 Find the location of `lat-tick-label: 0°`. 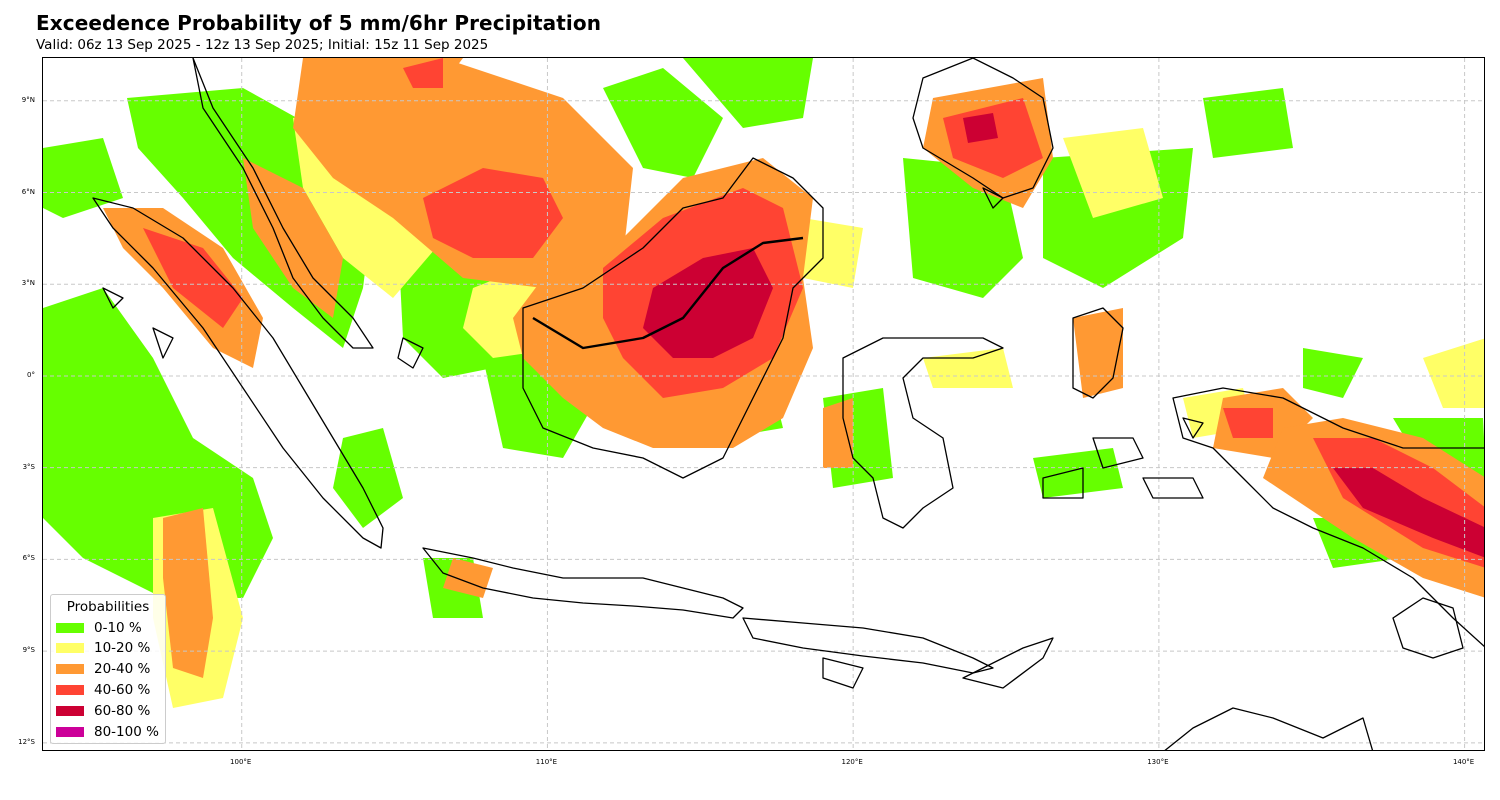

lat-tick-label: 0° is located at coordinates (31, 374).